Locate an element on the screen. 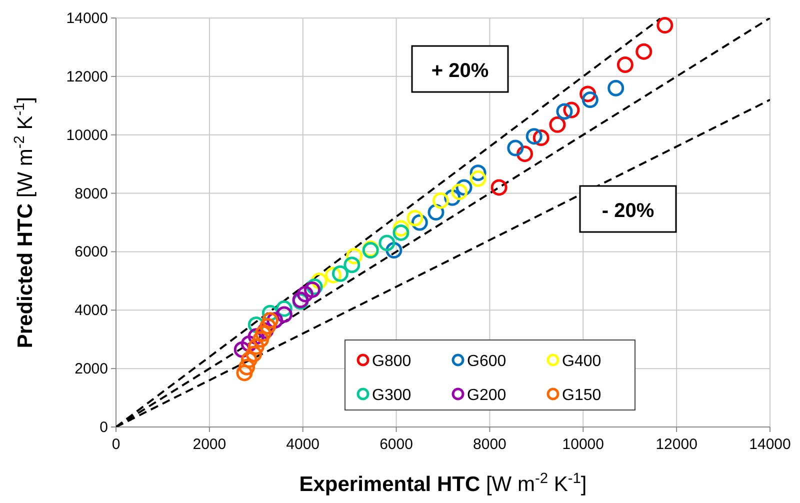 The image size is (800, 503). legend-label: G150 is located at coordinates (582, 395).